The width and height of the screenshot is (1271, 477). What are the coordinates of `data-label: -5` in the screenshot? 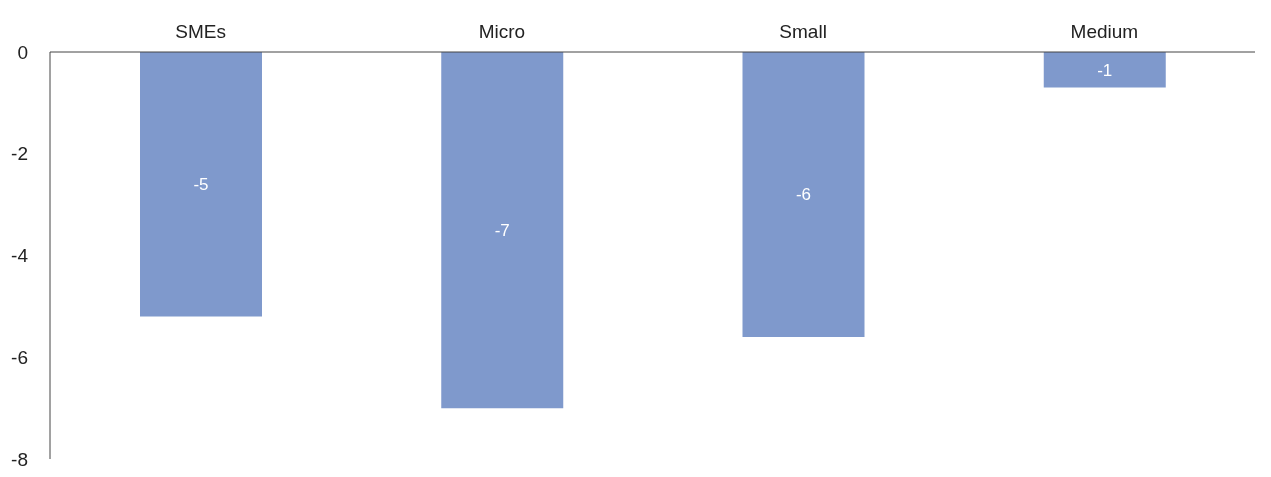 It's located at (201, 185).